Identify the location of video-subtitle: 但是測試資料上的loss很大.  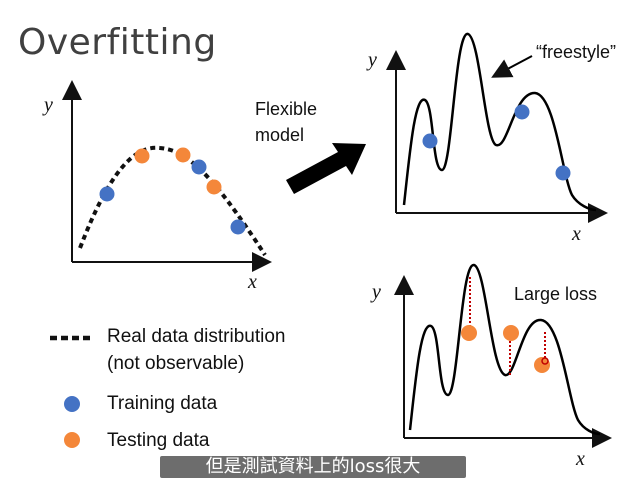
(313, 467).